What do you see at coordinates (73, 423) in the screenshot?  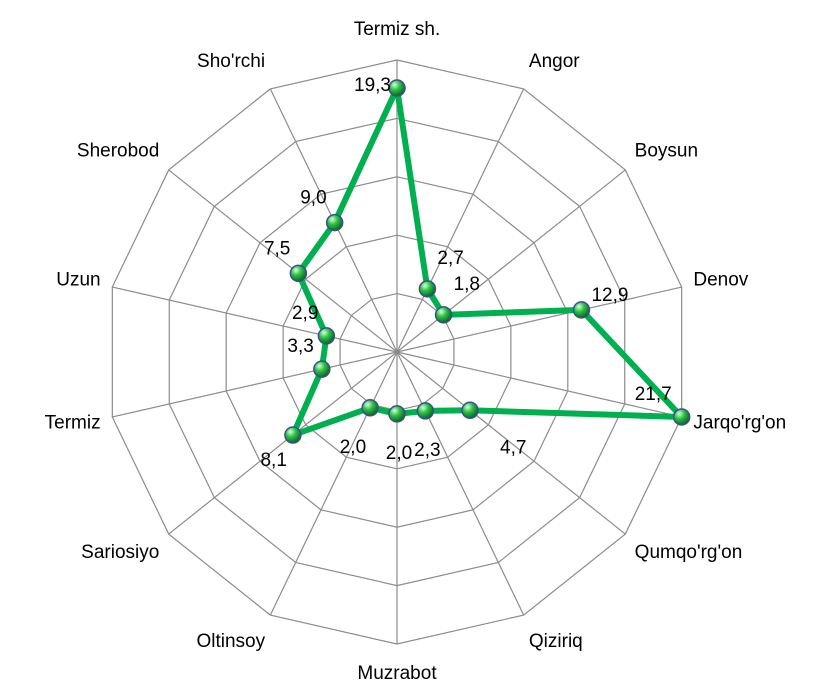 I see `category-label: Termiz` at bounding box center [73, 423].